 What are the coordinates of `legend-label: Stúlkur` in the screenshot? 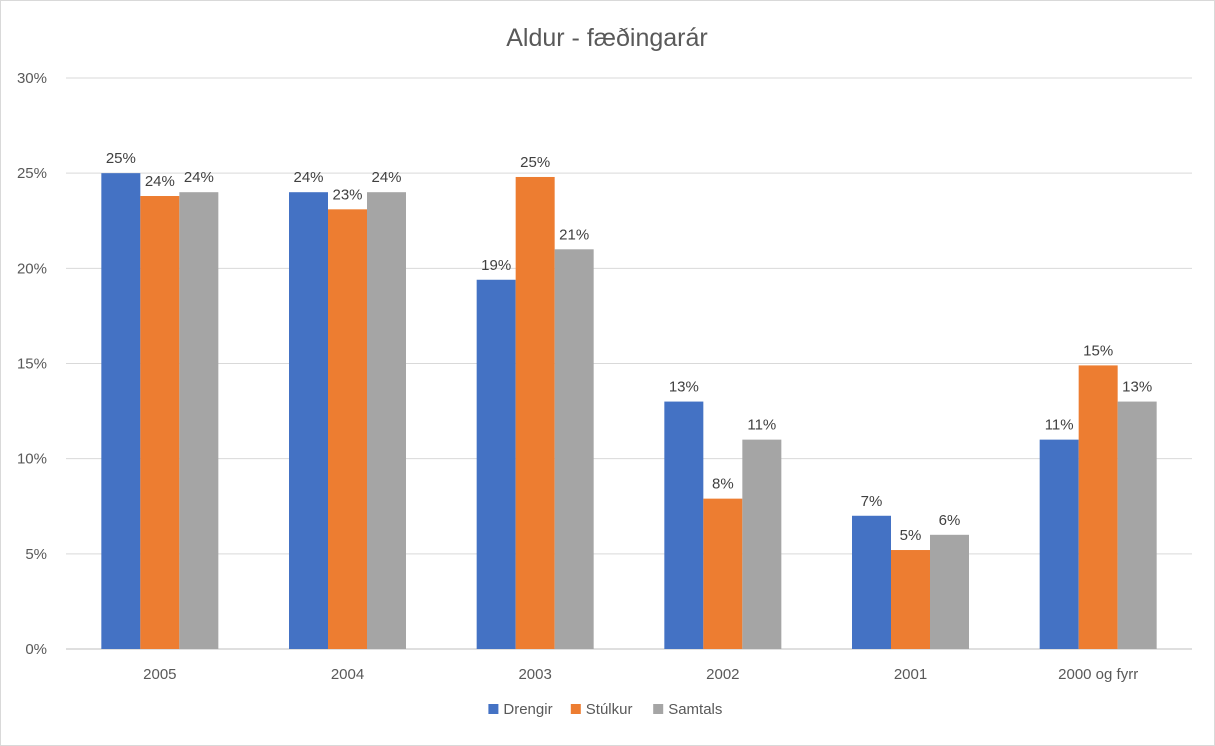 It's located at (609, 709).